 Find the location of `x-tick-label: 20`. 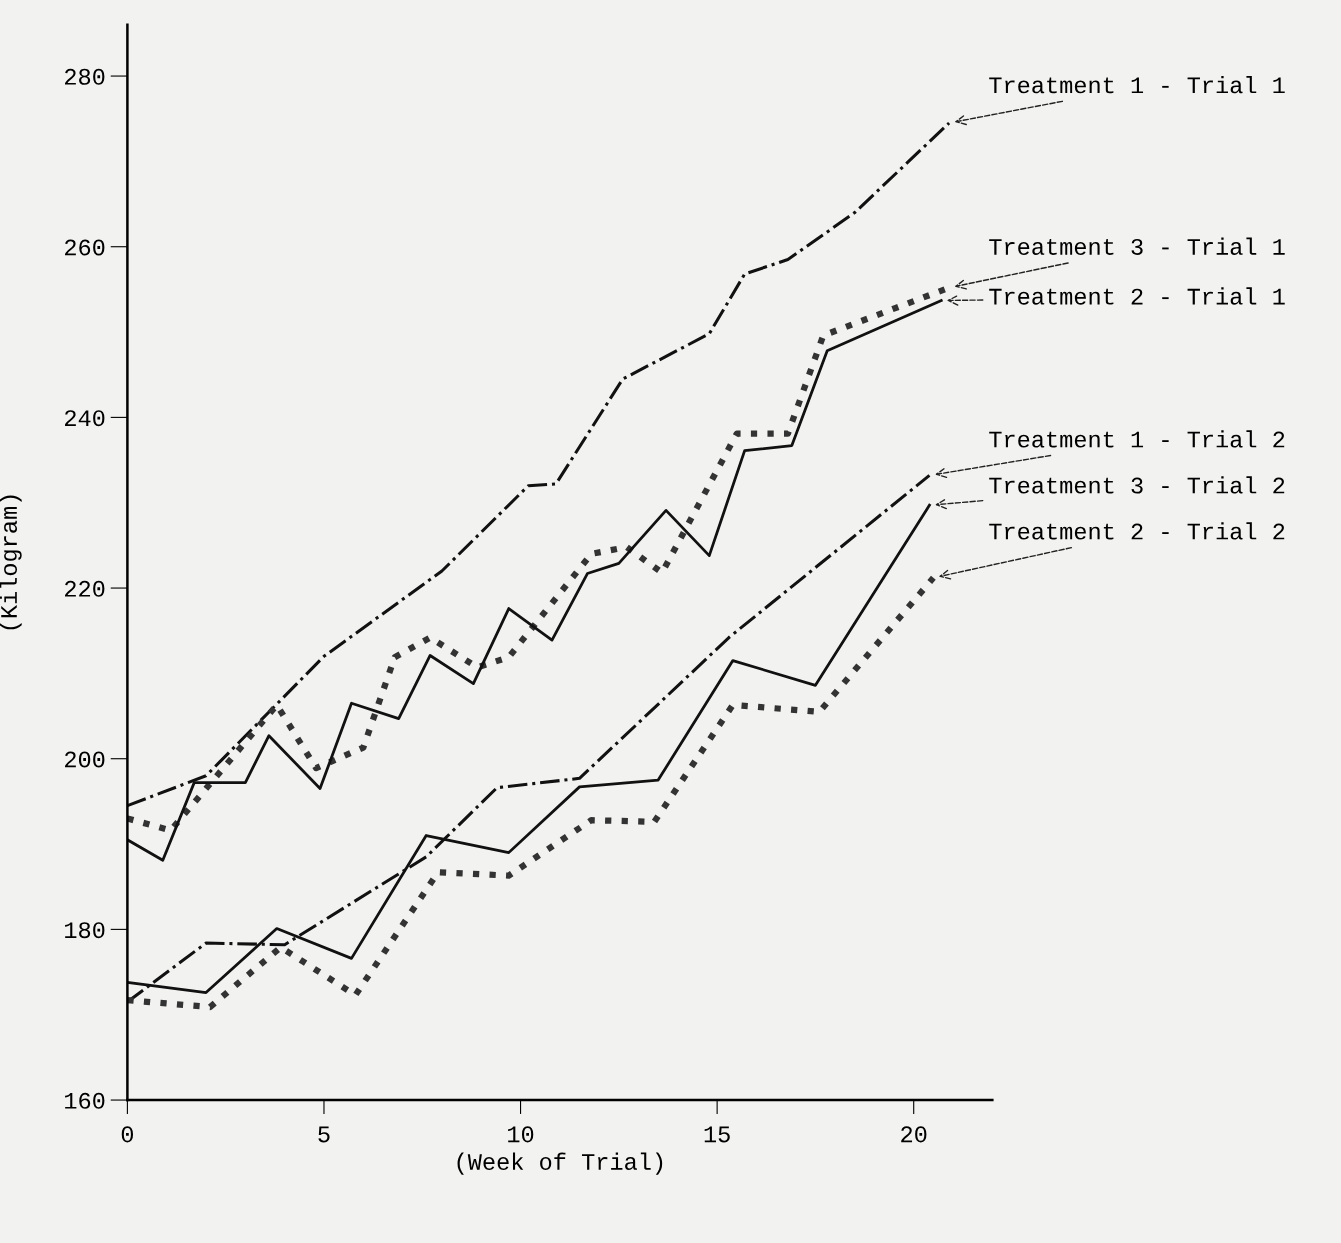

x-tick-label: 20 is located at coordinates (914, 1134).